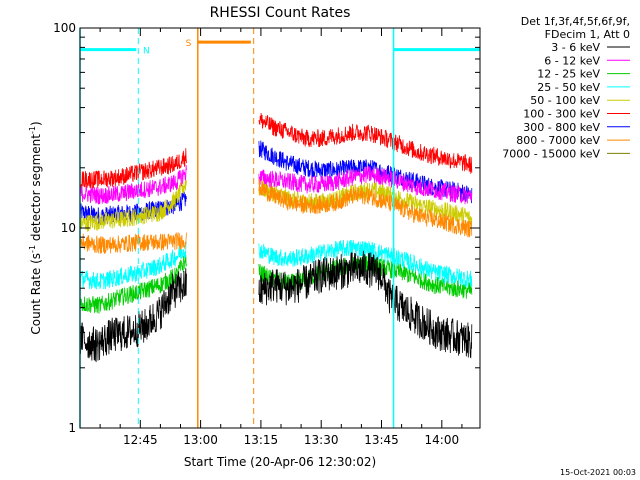 This screenshot has width=640, height=480. What do you see at coordinates (64, 28) in the screenshot?
I see `y-tick-label: 100` at bounding box center [64, 28].